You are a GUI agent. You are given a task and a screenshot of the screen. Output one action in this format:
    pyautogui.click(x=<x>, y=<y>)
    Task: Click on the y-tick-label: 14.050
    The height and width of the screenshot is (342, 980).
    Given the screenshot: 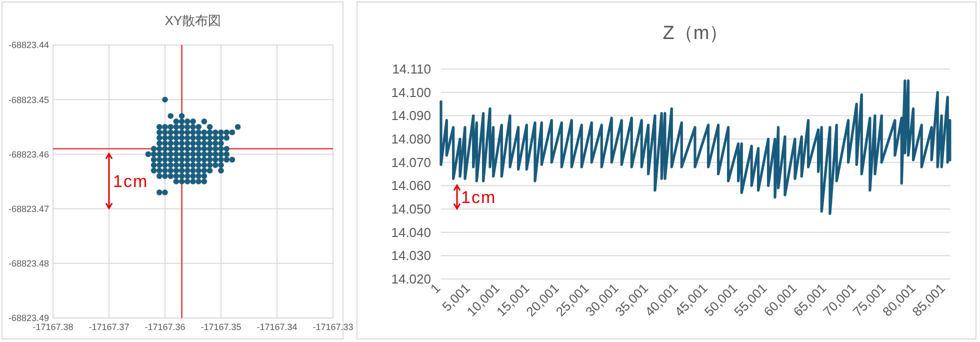 What is the action you would take?
    pyautogui.click(x=411, y=209)
    